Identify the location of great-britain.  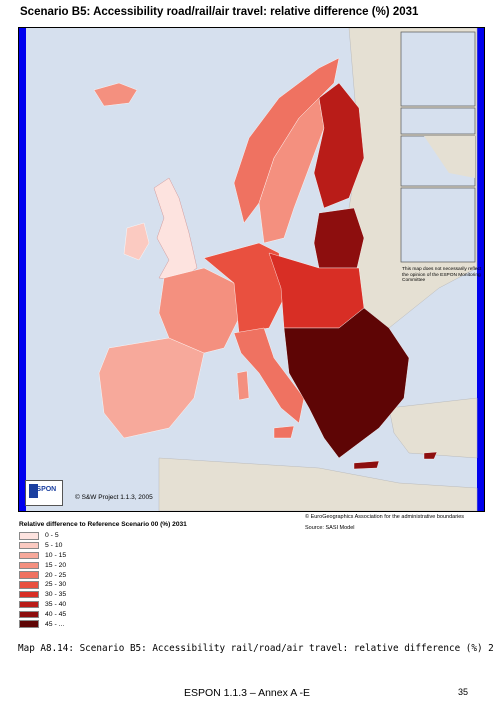
(175, 229).